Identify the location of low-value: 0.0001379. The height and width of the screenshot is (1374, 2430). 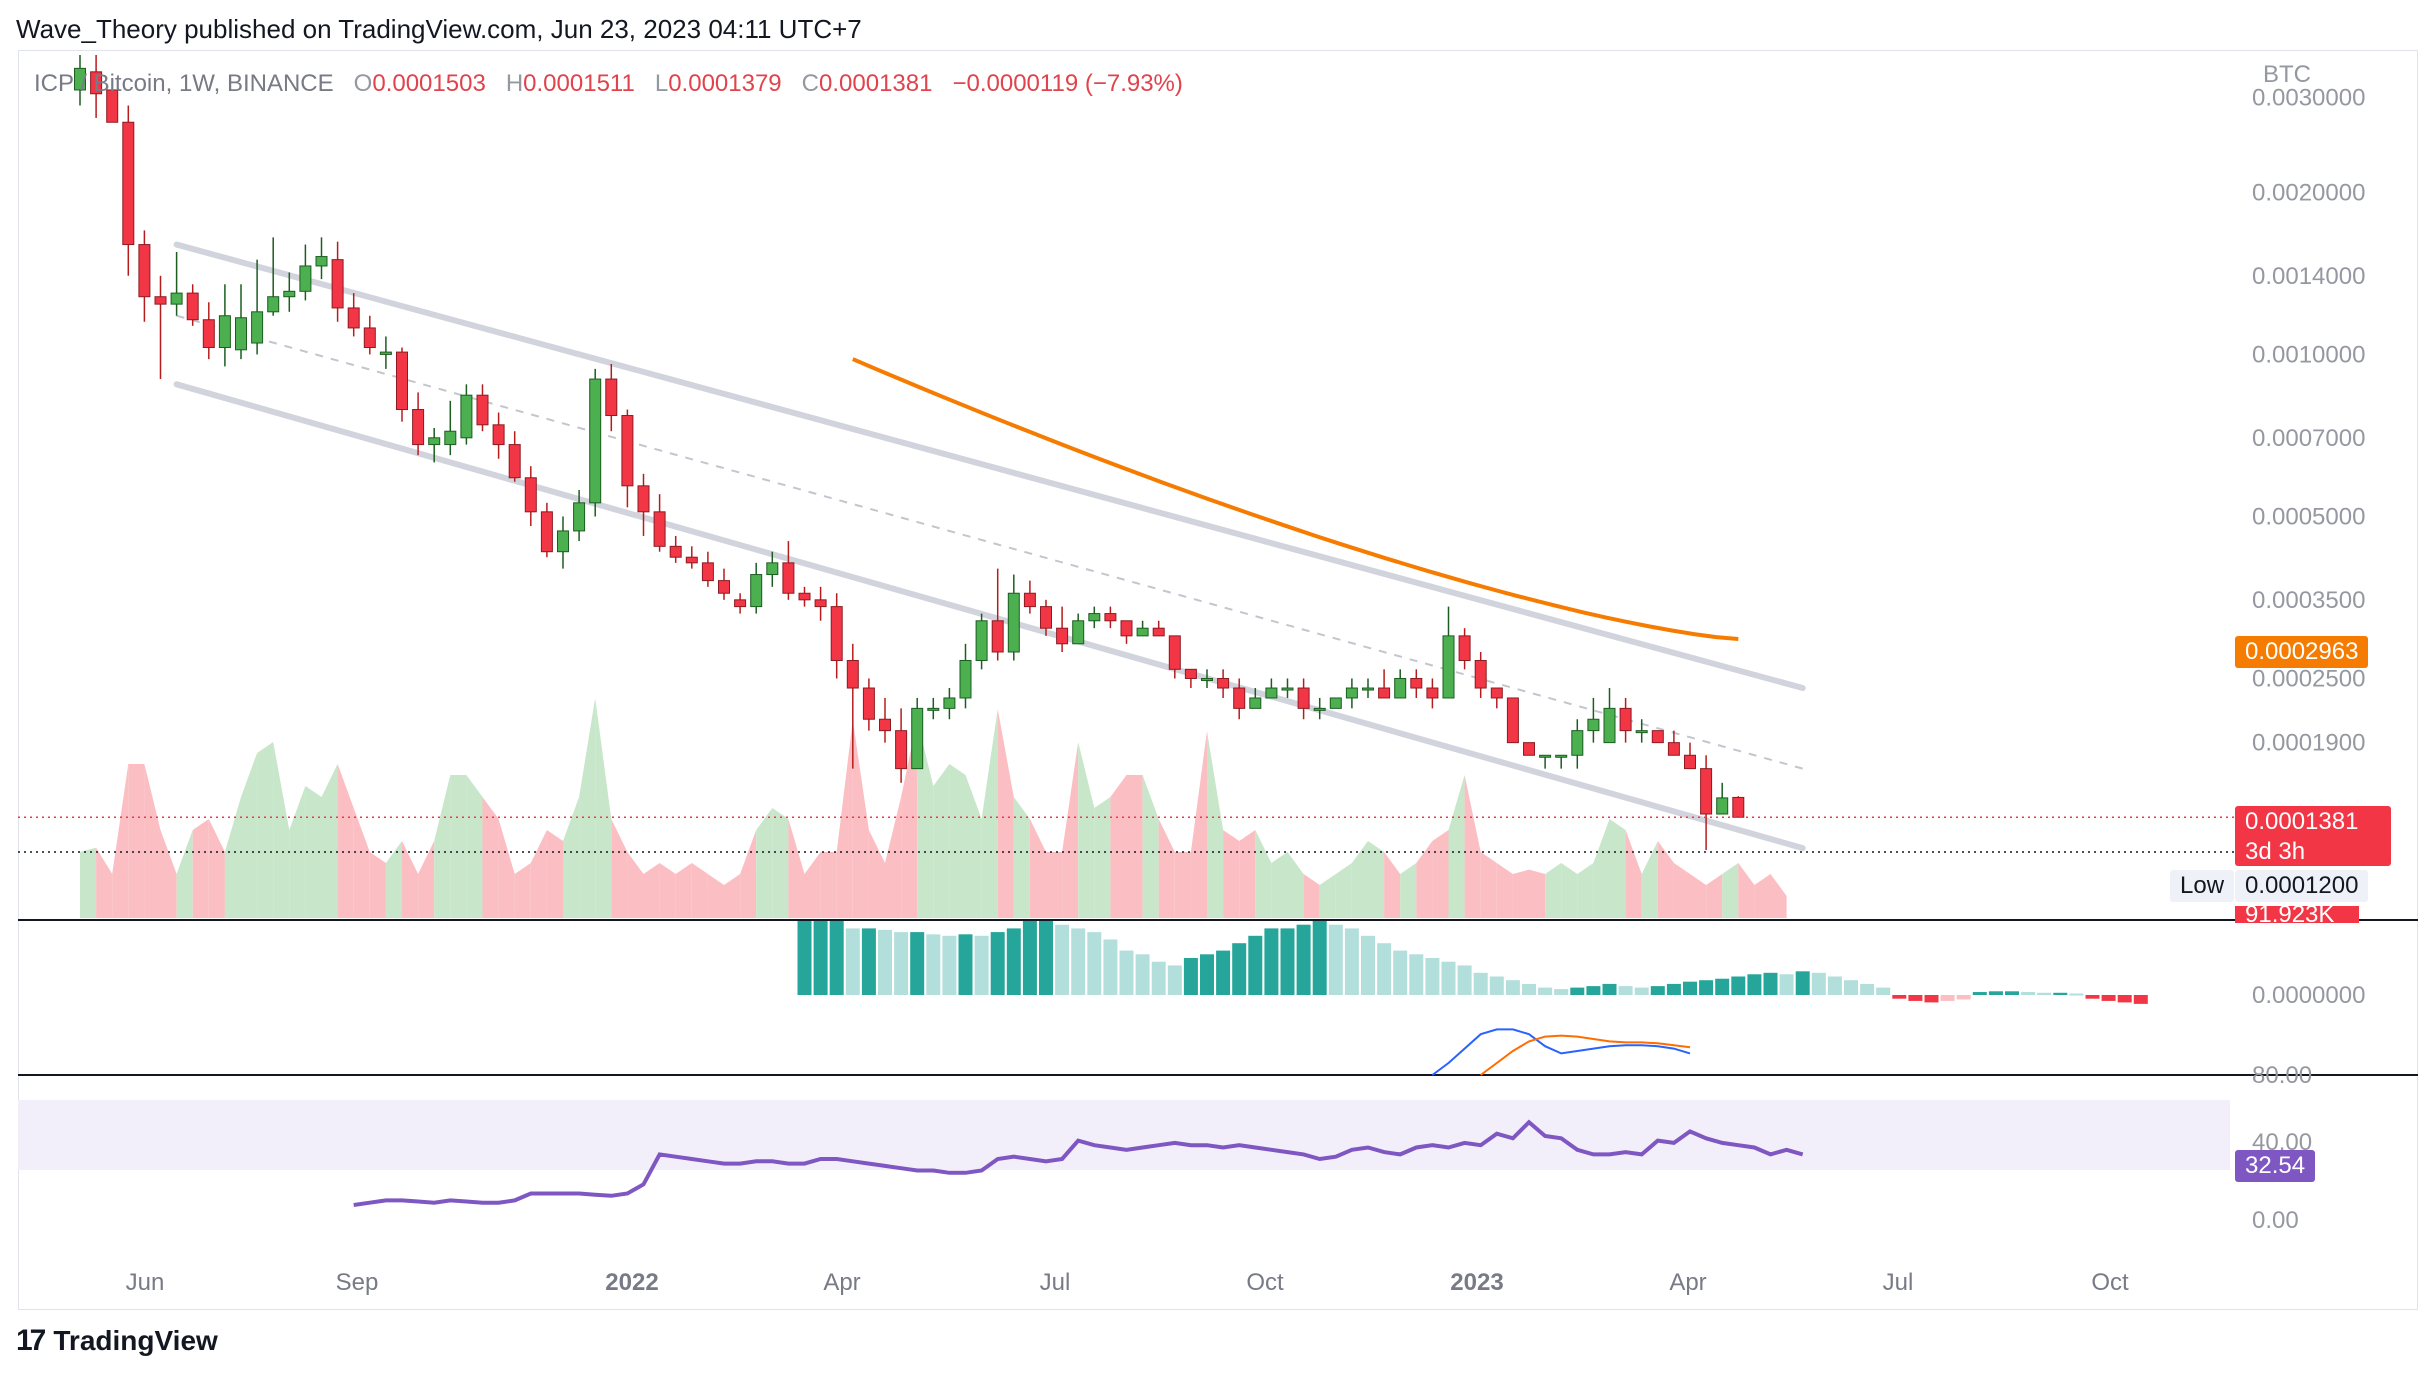
(725, 83).